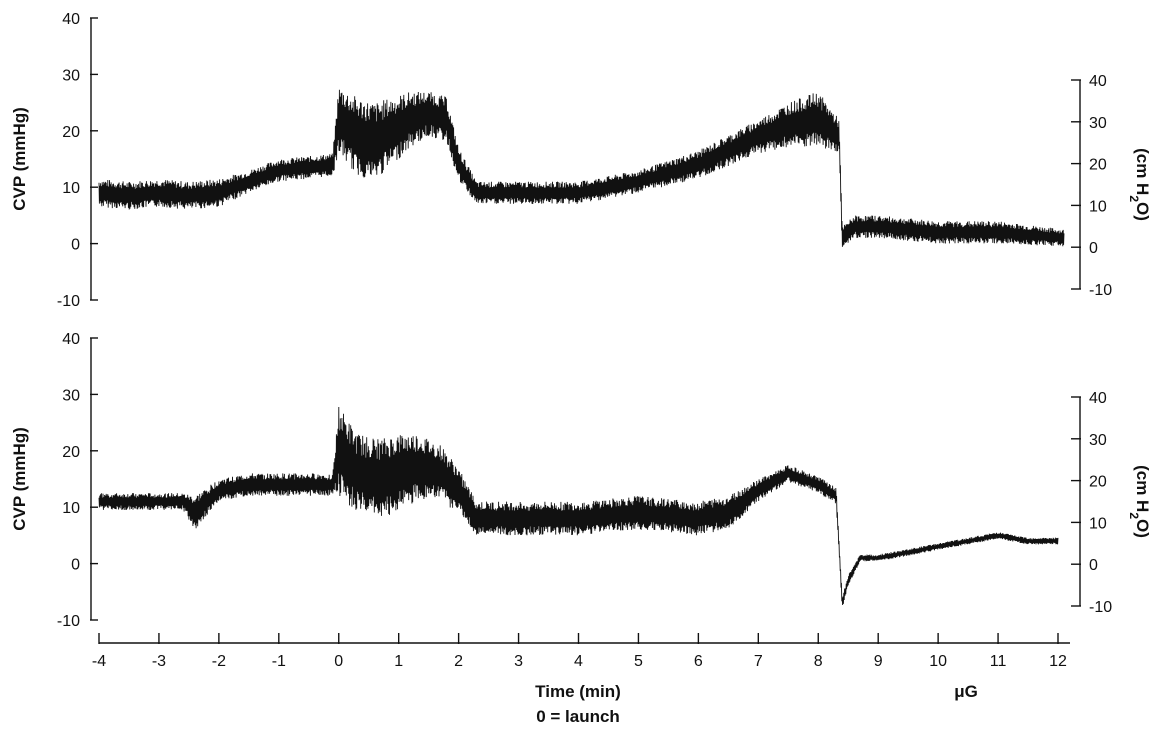 The width and height of the screenshot is (1153, 733). What do you see at coordinates (1139, 184) in the screenshot?
I see `top-ylabel-right: (cm H2O)` at bounding box center [1139, 184].